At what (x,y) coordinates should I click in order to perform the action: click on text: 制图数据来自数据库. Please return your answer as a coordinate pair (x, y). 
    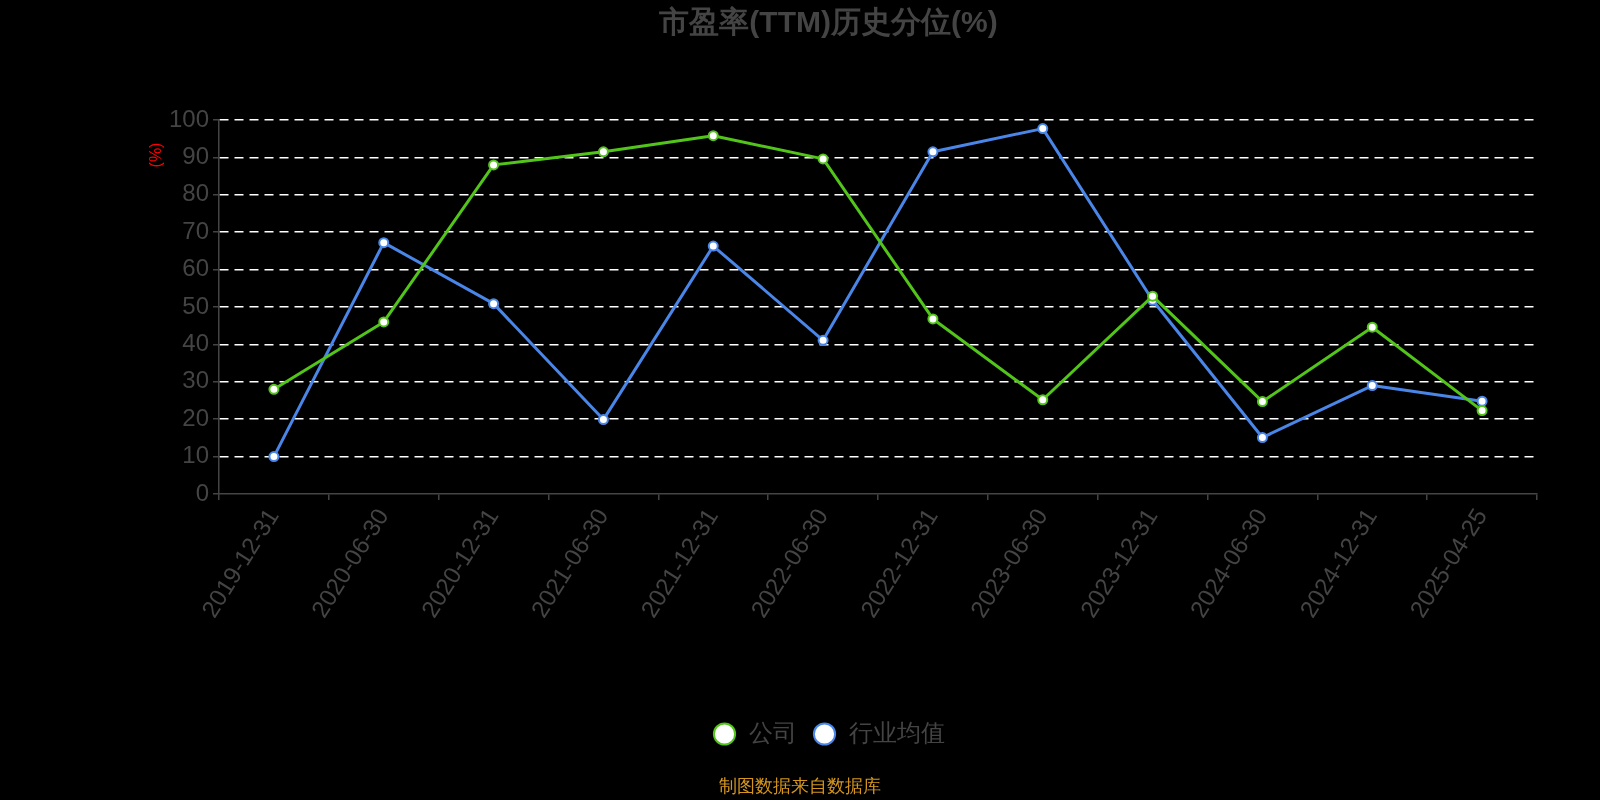
    Looking at the image, I should click on (800, 785).